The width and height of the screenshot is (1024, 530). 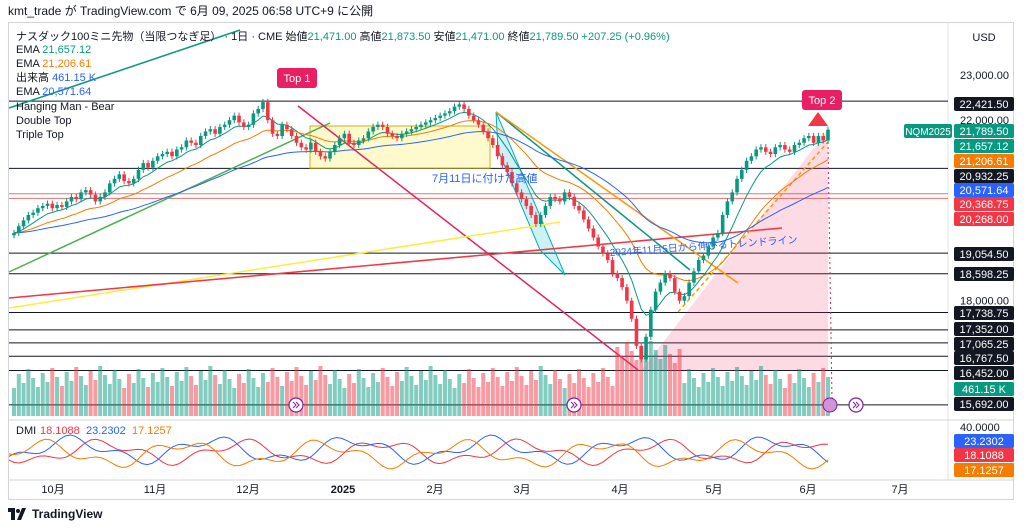 I want to click on indicator-hanging-man: Hanging Man - Bear, so click(x=65, y=107).